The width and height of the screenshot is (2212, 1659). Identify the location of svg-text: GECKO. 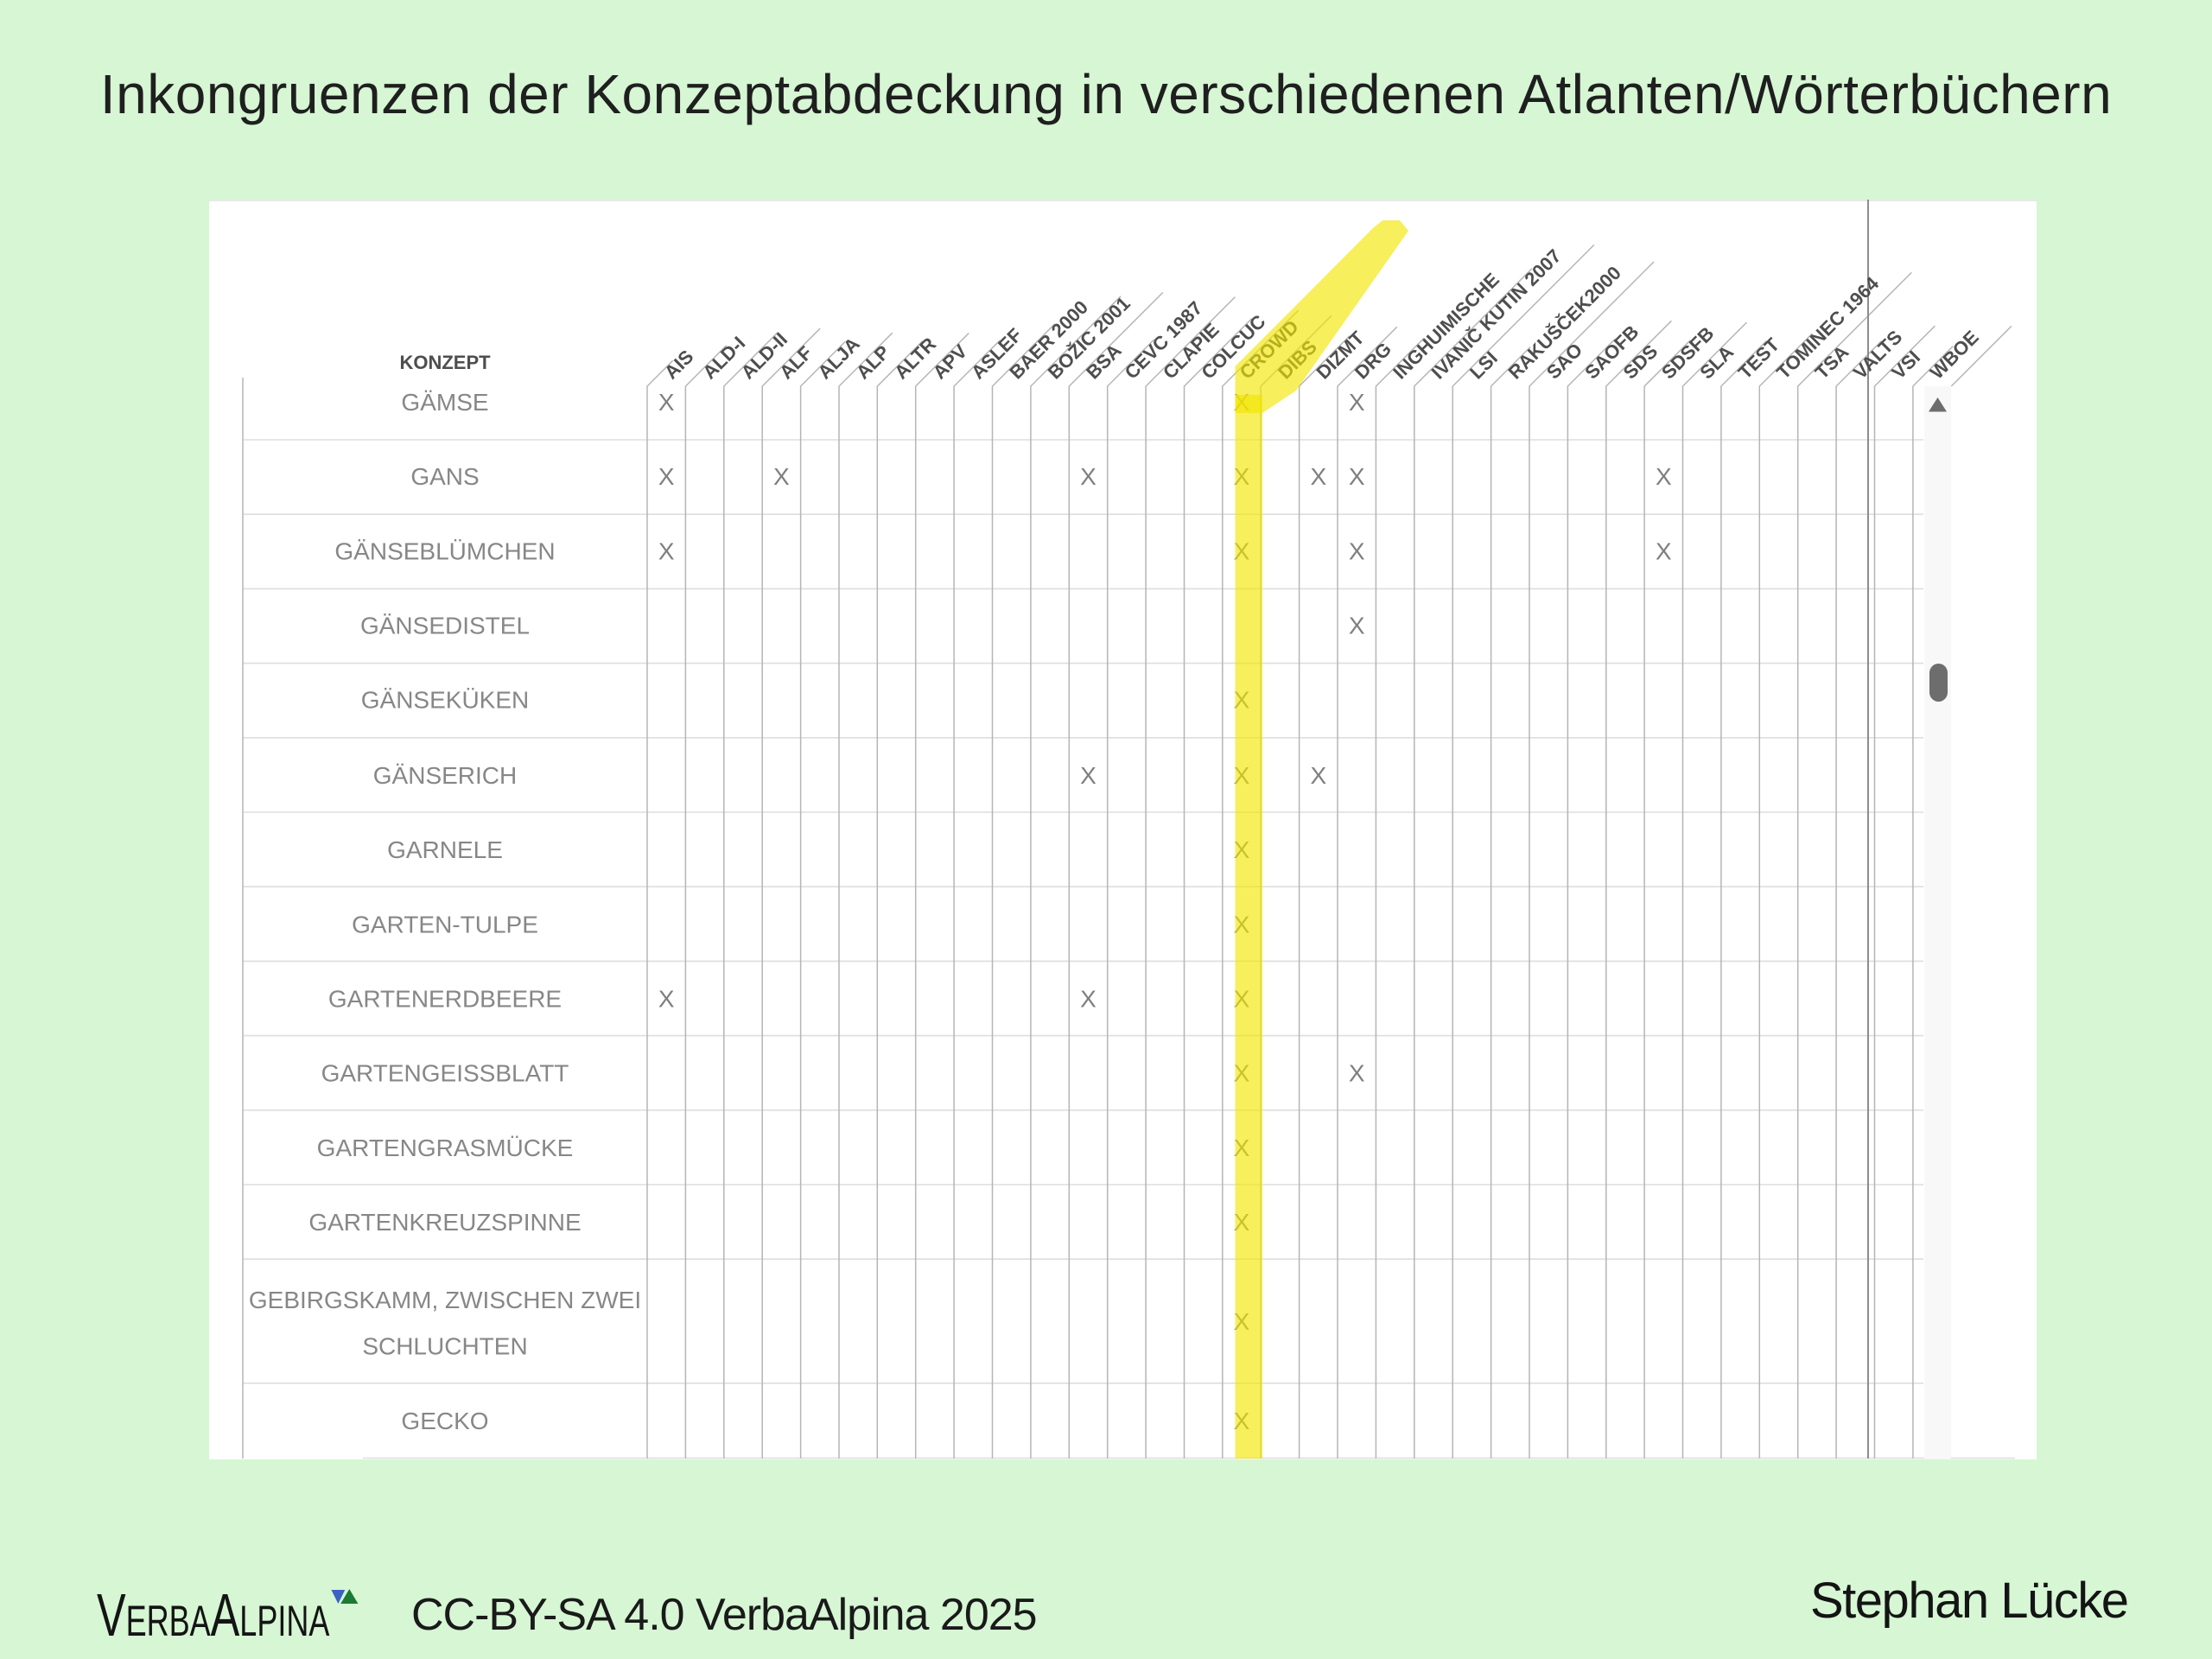
(444, 1421).